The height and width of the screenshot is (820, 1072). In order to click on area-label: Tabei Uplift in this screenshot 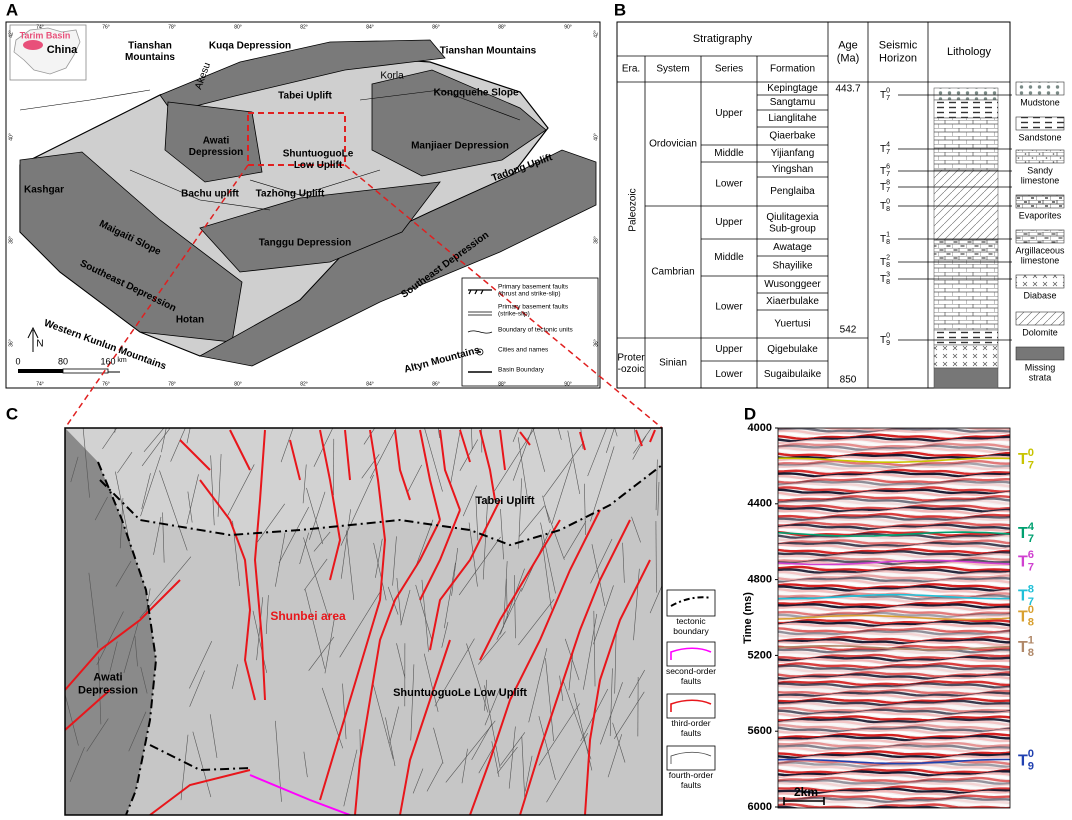, I will do `click(504, 501)`.